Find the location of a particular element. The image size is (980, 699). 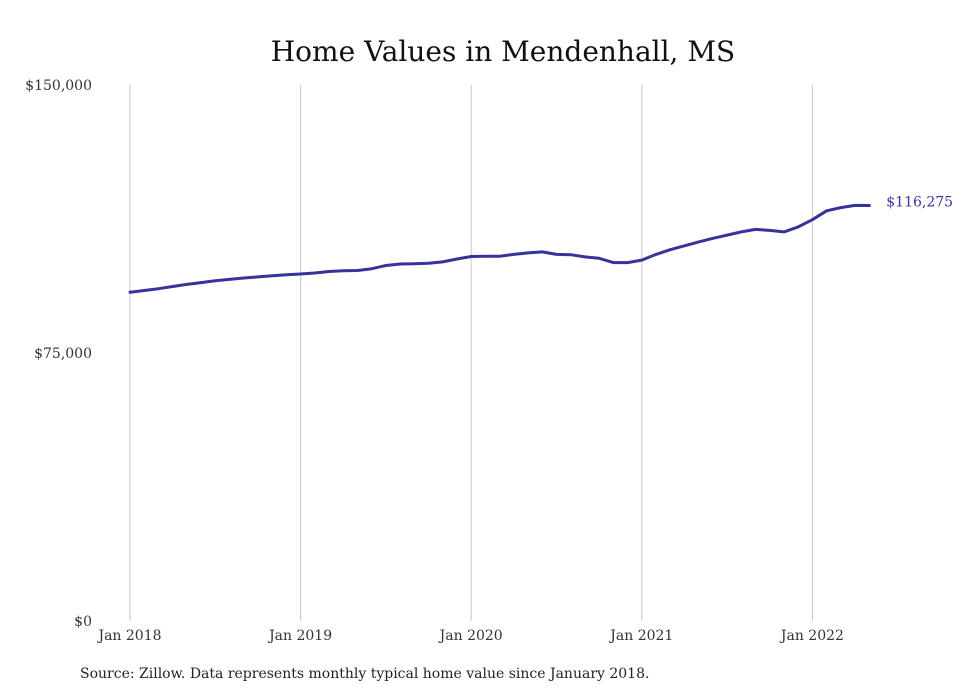

x-tick-label: Jan 2018 is located at coordinates (128, 636).